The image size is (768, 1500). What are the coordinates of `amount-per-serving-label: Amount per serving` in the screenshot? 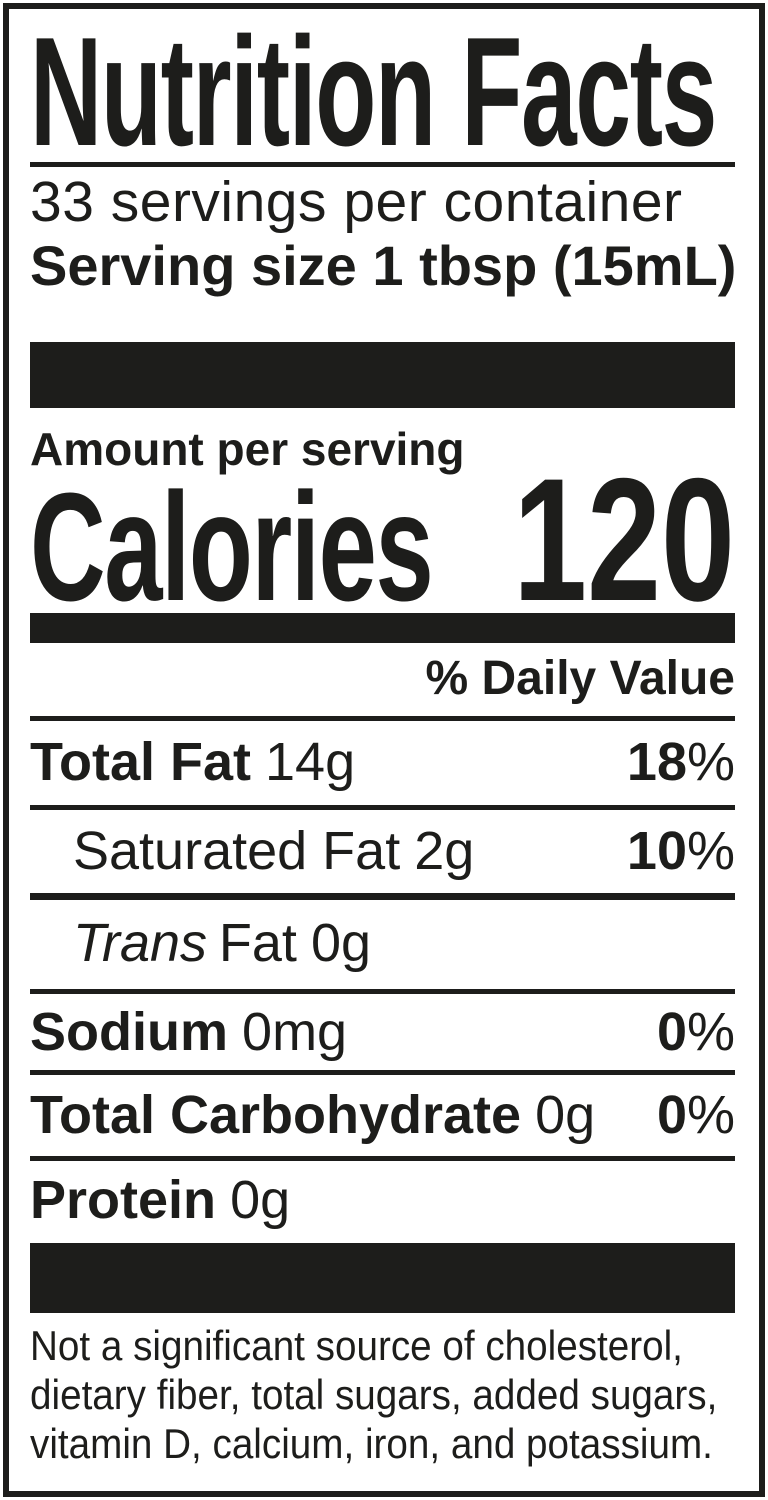 It's located at (247, 449).